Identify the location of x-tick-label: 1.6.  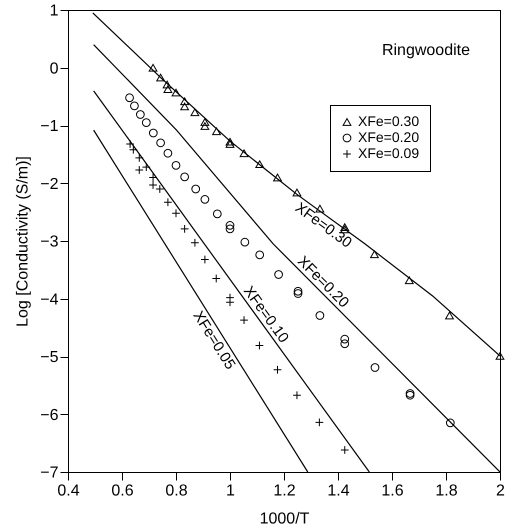
(392, 491).